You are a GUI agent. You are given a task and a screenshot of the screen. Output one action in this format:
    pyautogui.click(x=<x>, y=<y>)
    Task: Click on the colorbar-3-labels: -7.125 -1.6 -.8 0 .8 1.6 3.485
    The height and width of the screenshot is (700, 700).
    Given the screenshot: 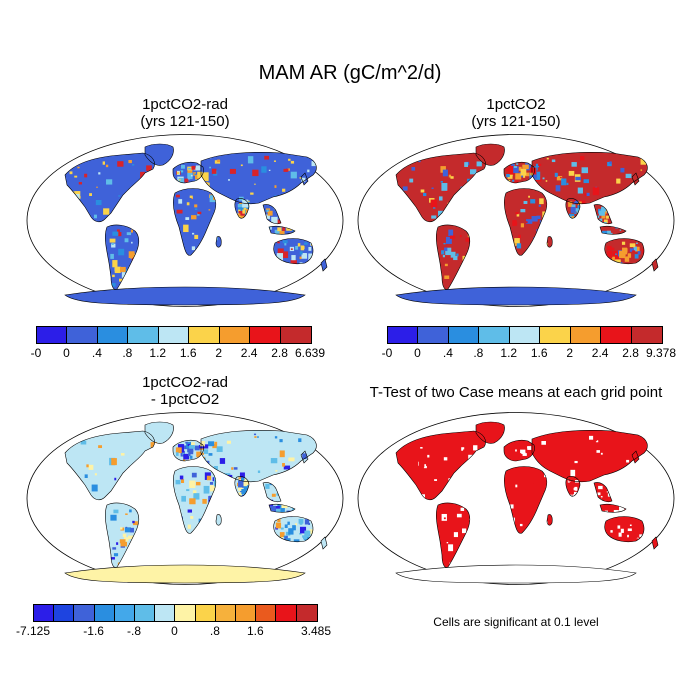 What is the action you would take?
    pyautogui.click(x=173, y=632)
    